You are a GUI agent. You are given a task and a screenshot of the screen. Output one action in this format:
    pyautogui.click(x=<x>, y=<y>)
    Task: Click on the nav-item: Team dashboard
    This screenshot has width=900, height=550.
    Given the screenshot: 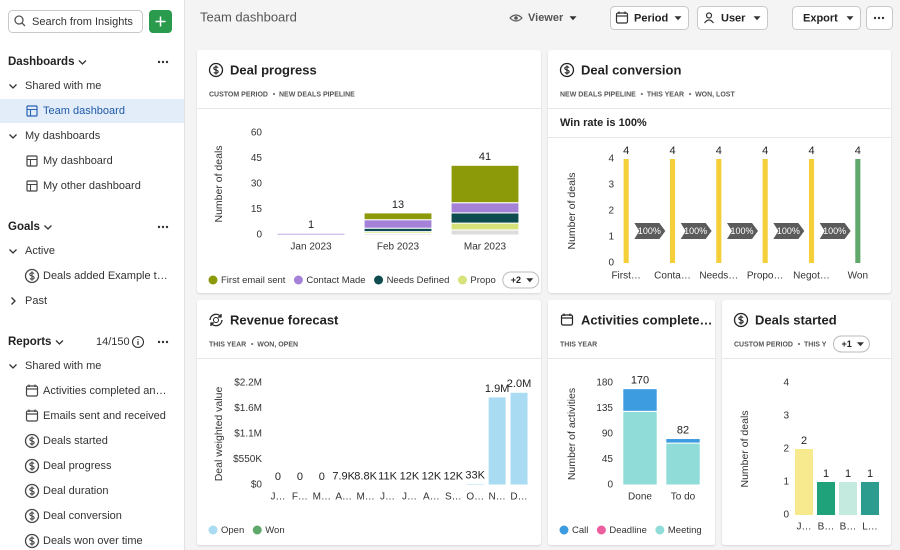 What is the action you would take?
    pyautogui.click(x=84, y=111)
    